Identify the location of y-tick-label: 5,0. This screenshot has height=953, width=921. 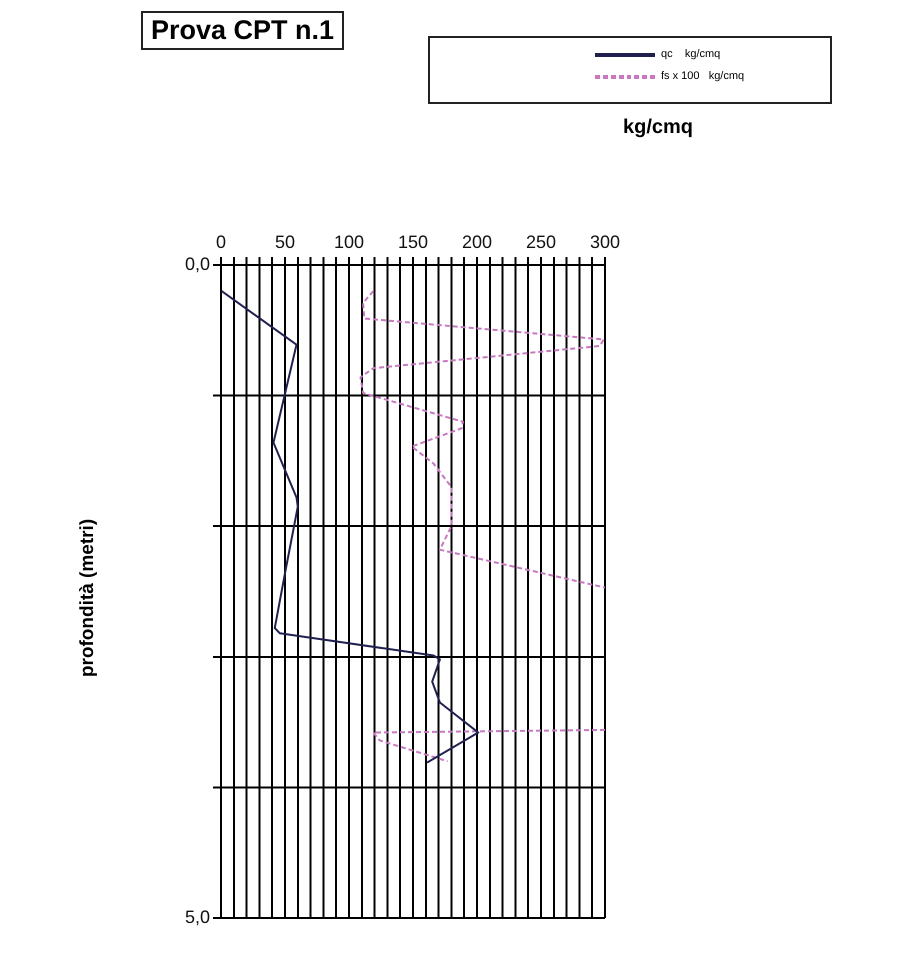
(197, 916).